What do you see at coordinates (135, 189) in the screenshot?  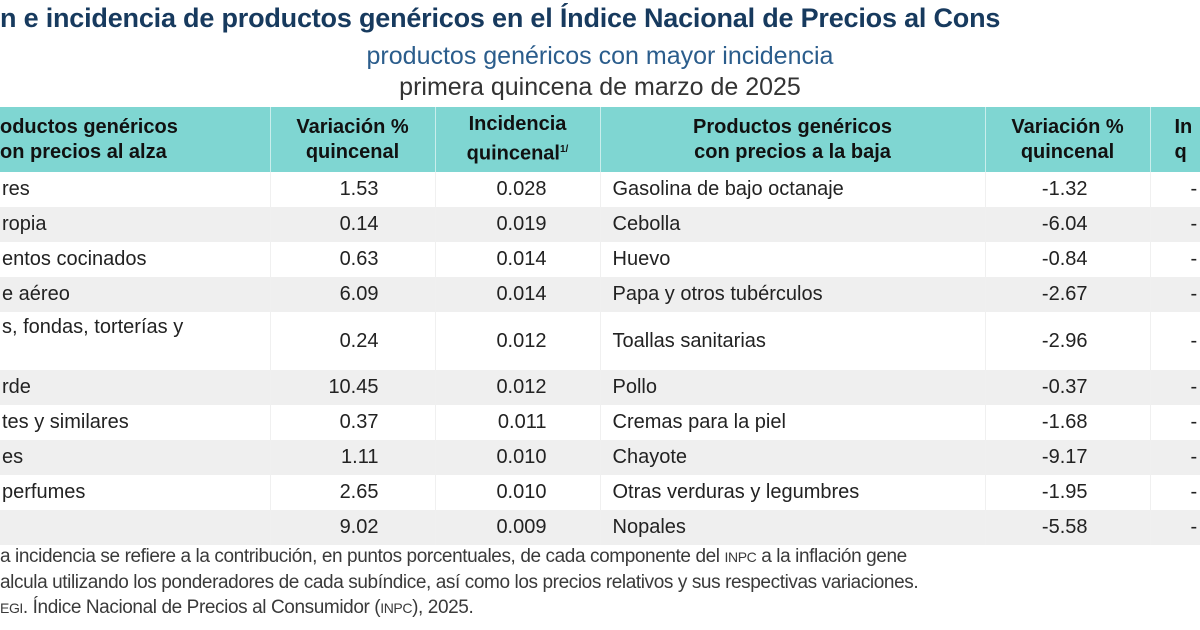 I see `up-product-name: res` at bounding box center [135, 189].